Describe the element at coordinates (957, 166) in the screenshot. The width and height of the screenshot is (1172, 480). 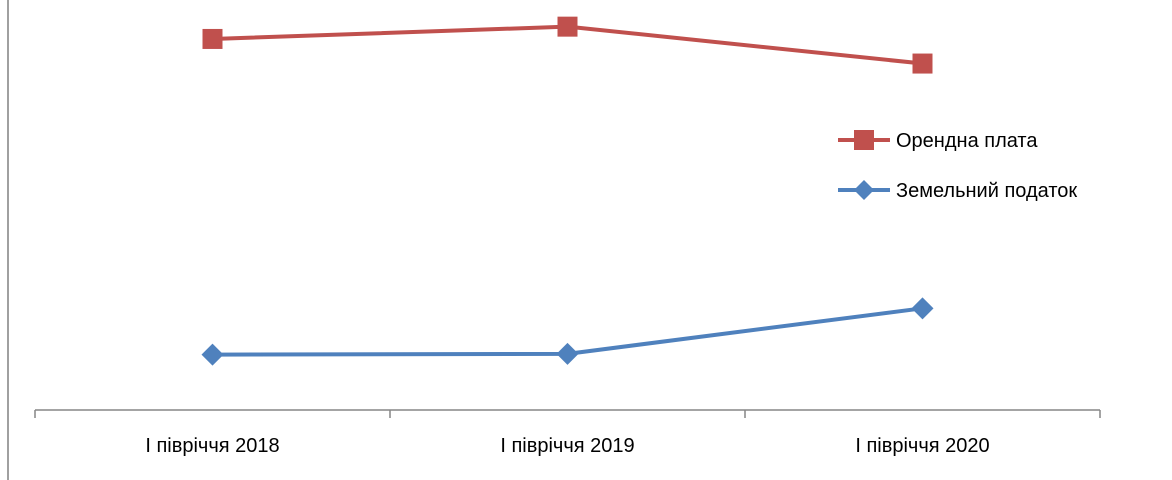
I see `legend: Орендна плата Земельний податок` at that location.